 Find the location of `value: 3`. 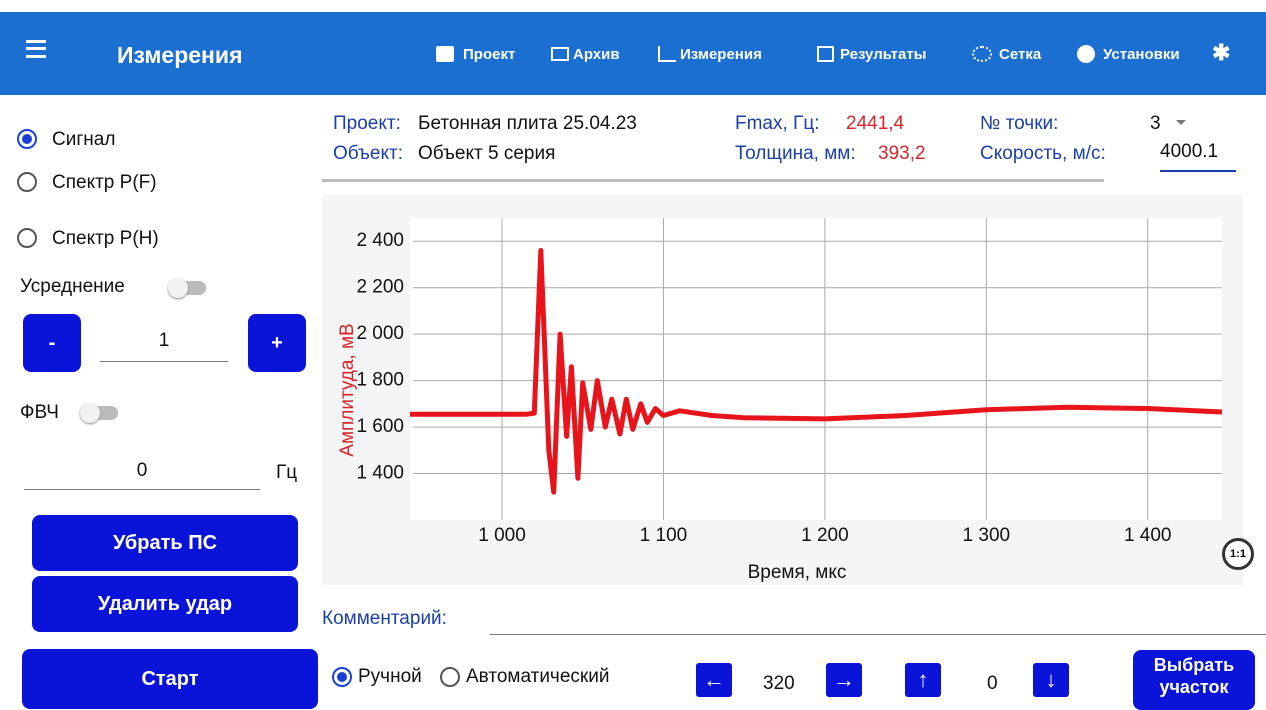

value: 3 is located at coordinates (1155, 123).